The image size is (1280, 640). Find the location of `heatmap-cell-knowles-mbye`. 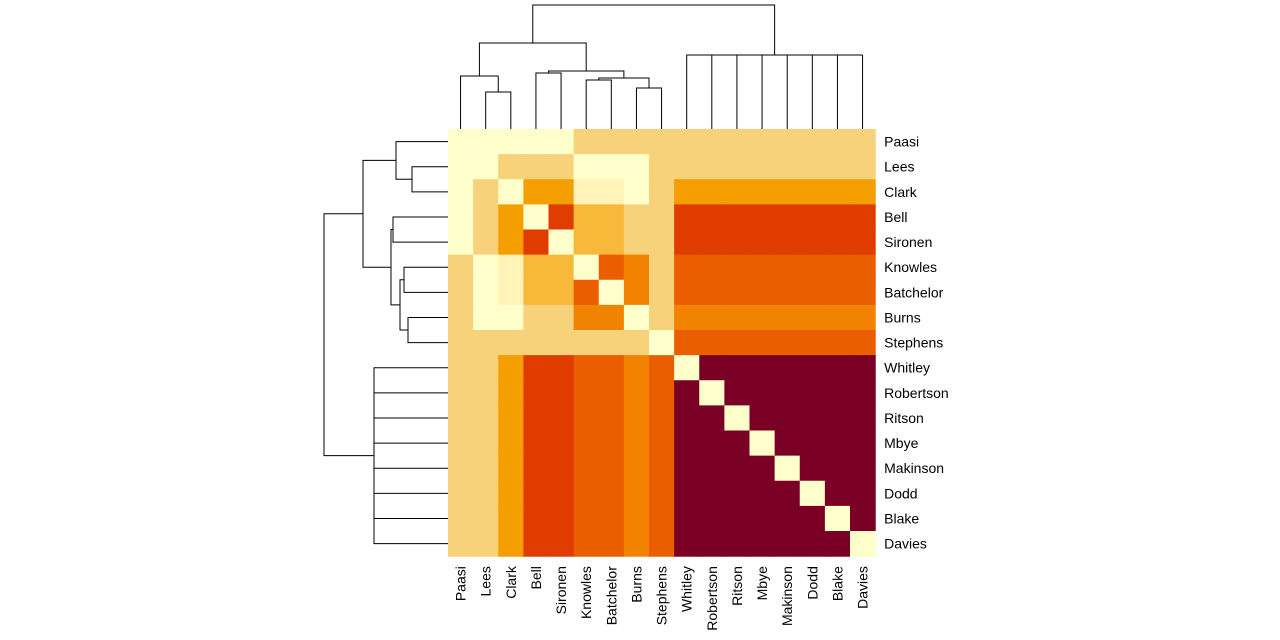

heatmap-cell-knowles-mbye is located at coordinates (762, 267).